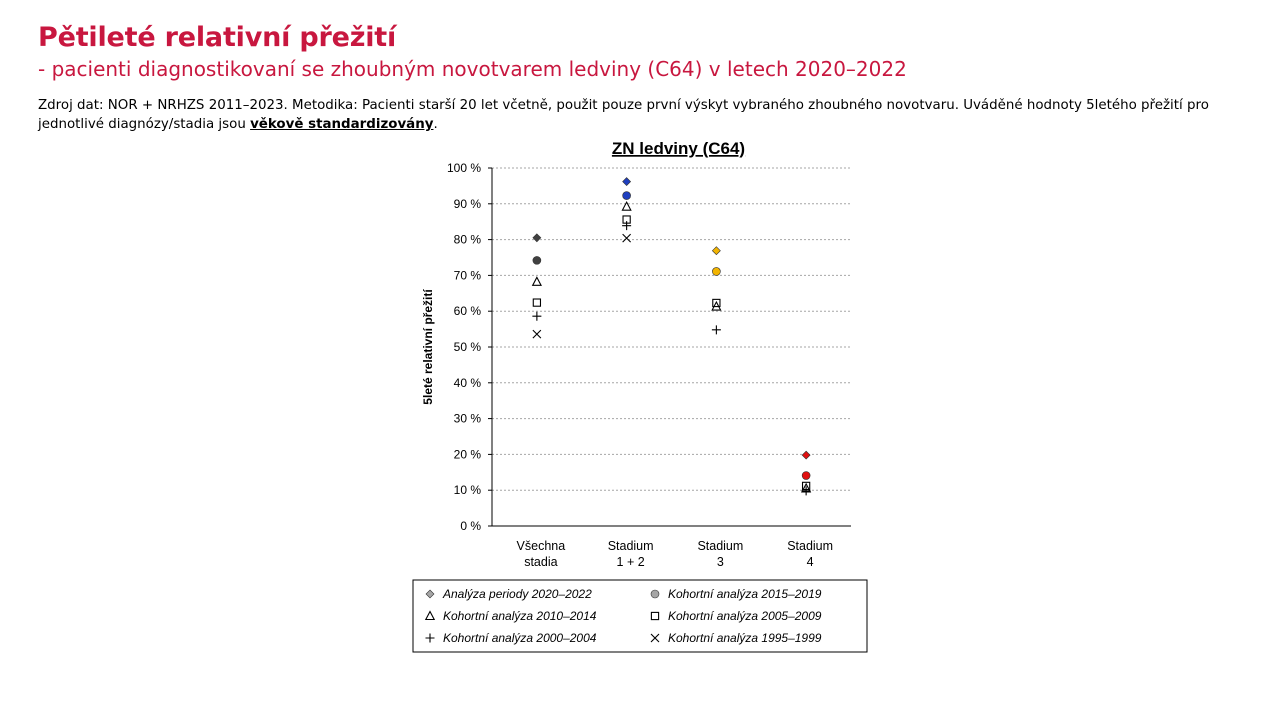  What do you see at coordinates (468, 240) in the screenshot?
I see `y-tick-label: 80 %` at bounding box center [468, 240].